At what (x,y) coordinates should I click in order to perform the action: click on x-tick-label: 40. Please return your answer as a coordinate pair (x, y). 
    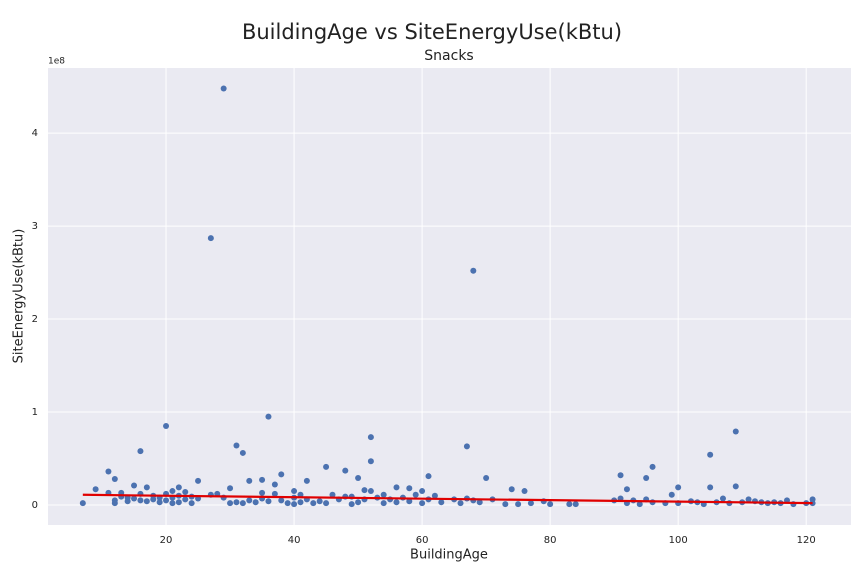
    Looking at the image, I should click on (294, 540).